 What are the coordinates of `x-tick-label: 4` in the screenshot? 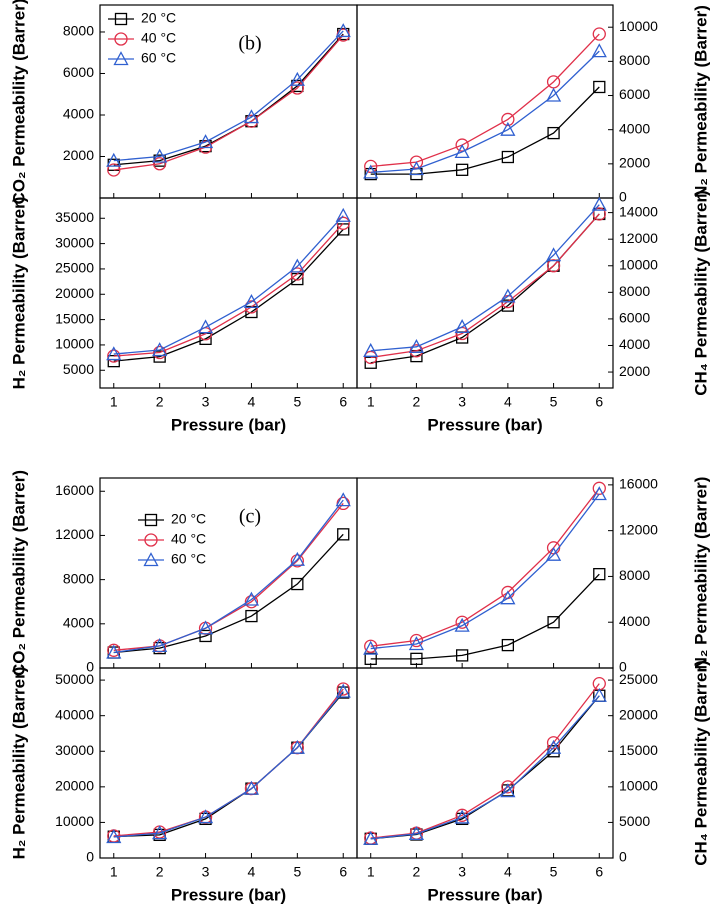 It's located at (252, 402).